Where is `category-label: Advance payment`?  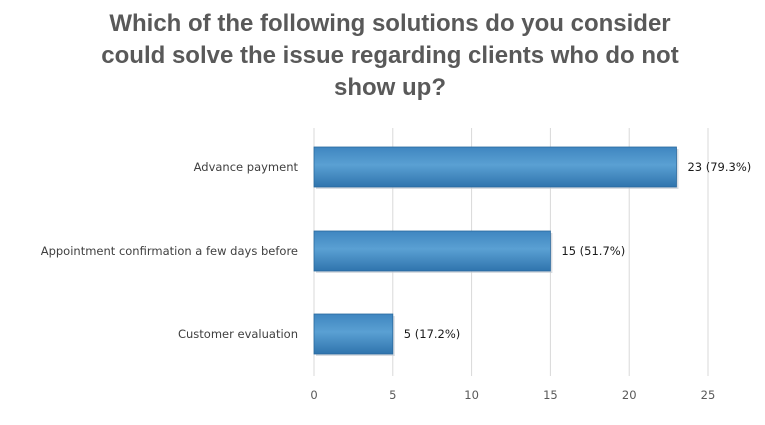 category-label: Advance payment is located at coordinates (246, 167).